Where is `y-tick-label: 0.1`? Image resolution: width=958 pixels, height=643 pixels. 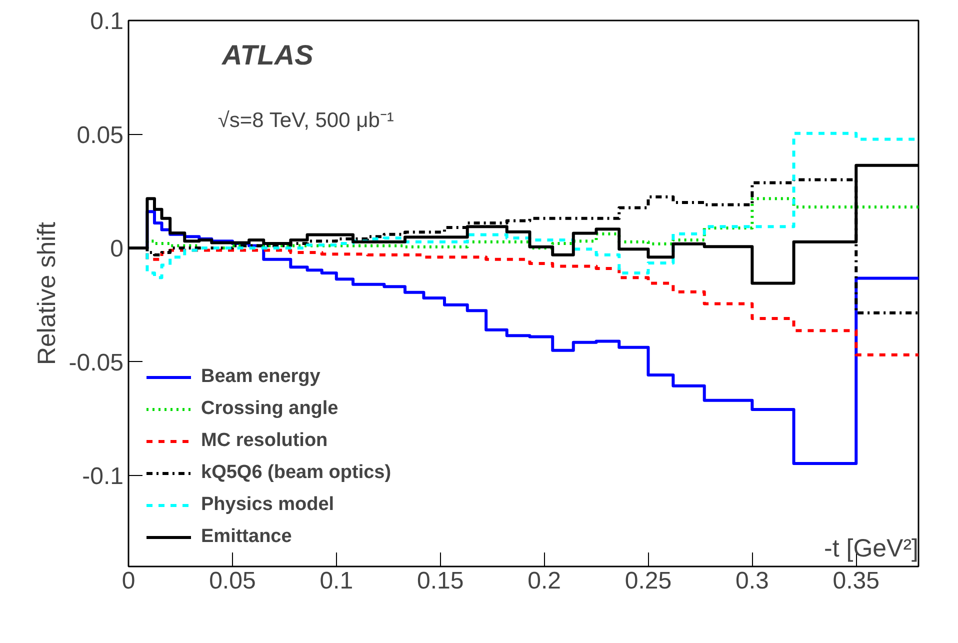 y-tick-label: 0.1 is located at coordinates (107, 21).